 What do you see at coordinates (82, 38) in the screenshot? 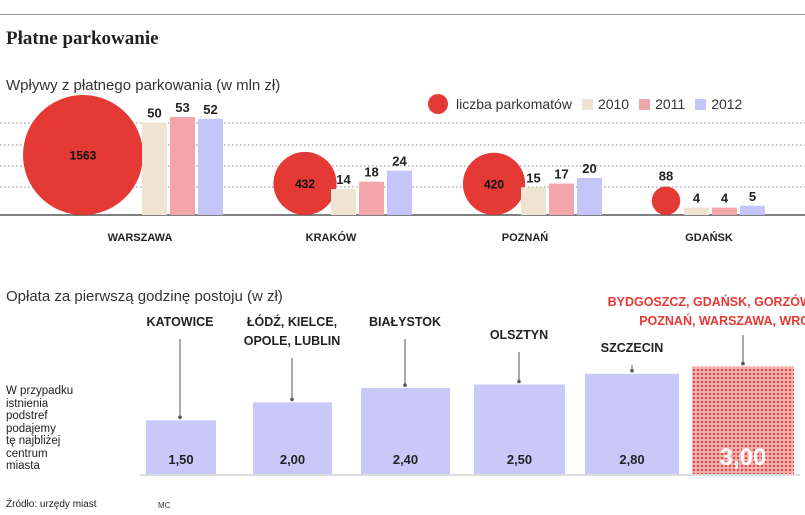
I see `page-title: Płatne parkowanie` at bounding box center [82, 38].